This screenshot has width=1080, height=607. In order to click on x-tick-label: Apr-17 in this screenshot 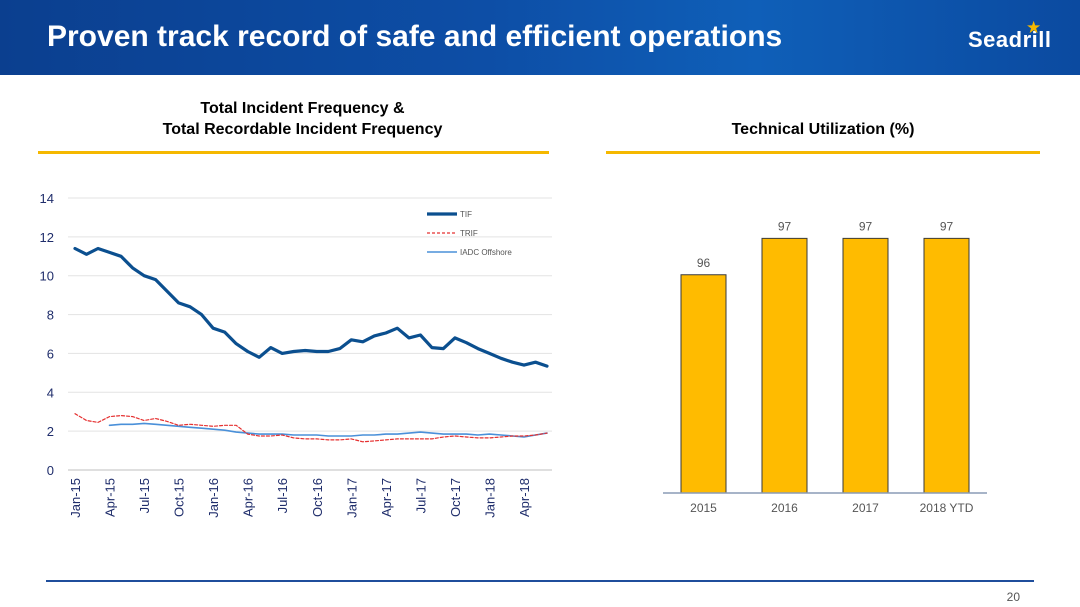, I will do `click(386, 497)`.